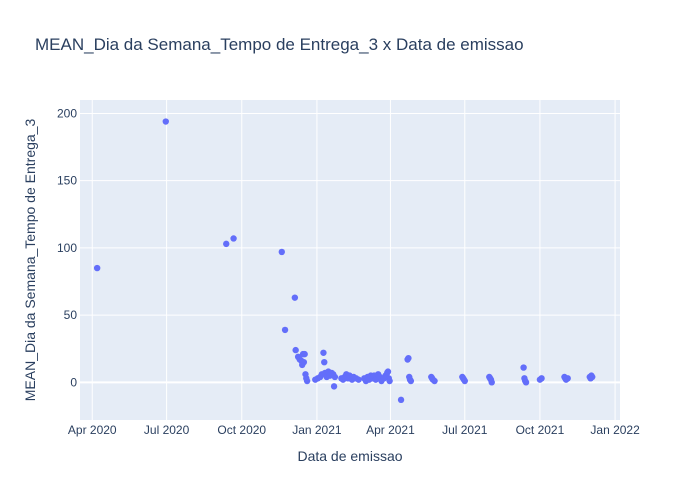 This screenshot has height=500, width=700. What do you see at coordinates (67, 113) in the screenshot?
I see `y-tick-label: 200` at bounding box center [67, 113].